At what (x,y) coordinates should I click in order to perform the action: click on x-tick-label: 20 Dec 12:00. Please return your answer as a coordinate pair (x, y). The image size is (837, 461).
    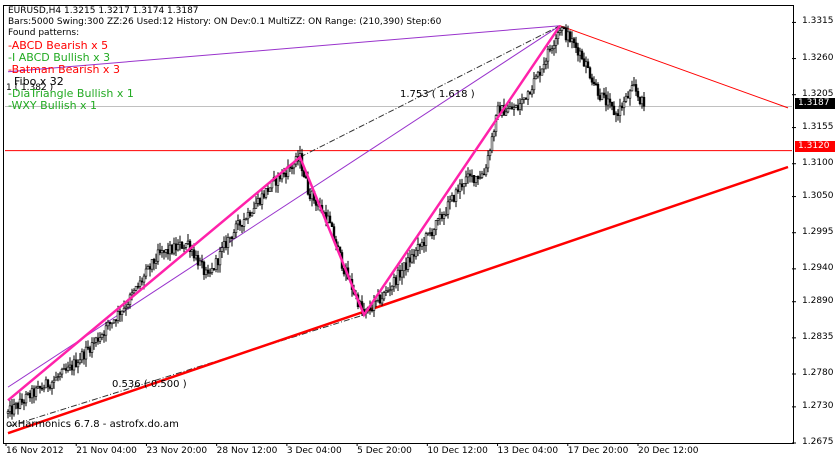
    Looking at the image, I should click on (668, 451).